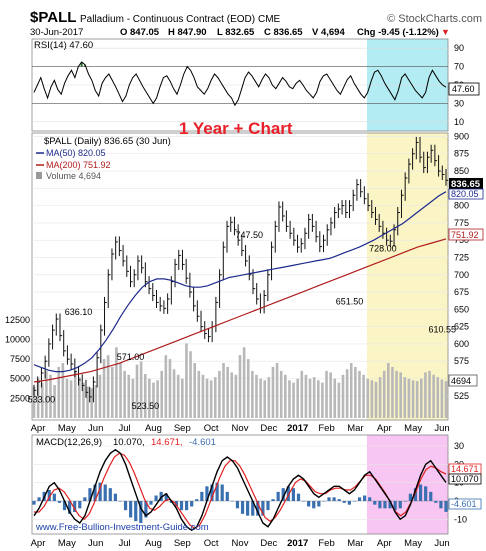 This screenshot has width=486, height=551. Describe the element at coordinates (350, 301) in the screenshot. I see `price-annotation: 651.50` at that location.